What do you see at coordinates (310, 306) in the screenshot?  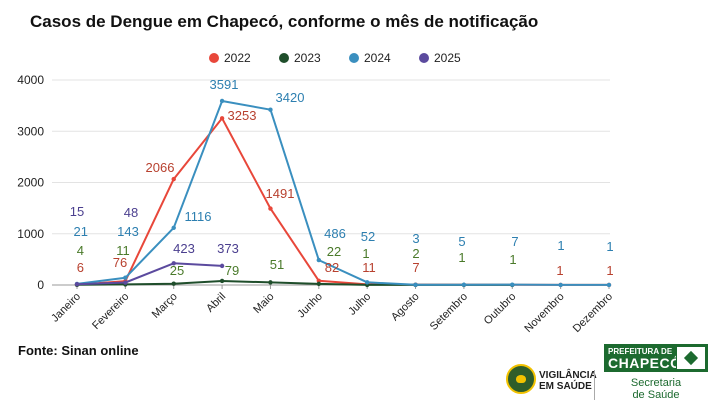 I see `x-tick-label: Junho` at bounding box center [310, 306].